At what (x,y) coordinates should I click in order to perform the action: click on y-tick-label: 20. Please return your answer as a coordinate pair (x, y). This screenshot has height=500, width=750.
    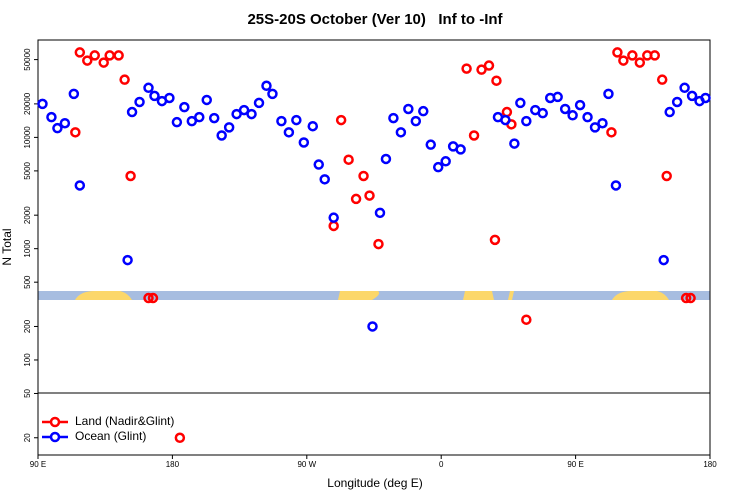
    Looking at the image, I should click on (27, 437).